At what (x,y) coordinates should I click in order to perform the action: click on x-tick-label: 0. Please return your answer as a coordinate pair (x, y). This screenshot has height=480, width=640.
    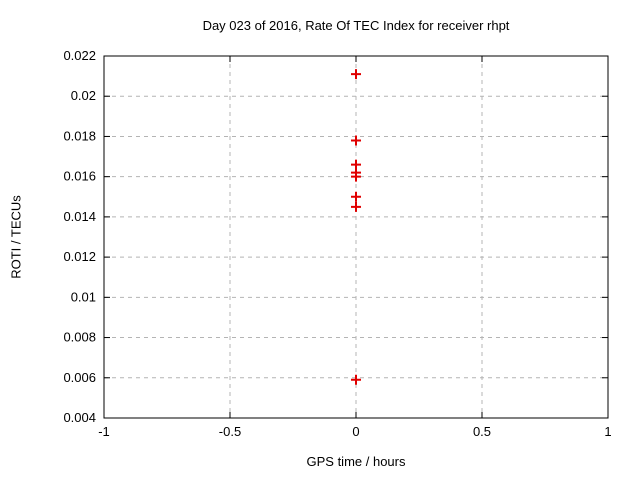
    Looking at the image, I should click on (355, 431).